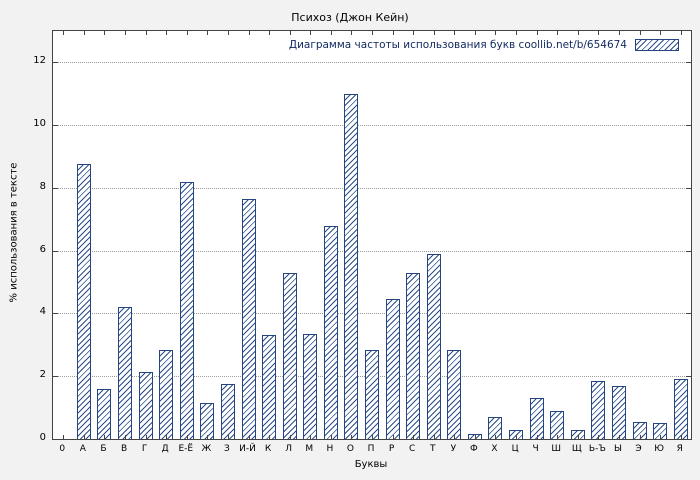 This screenshot has height=480, width=700. What do you see at coordinates (413, 355) in the screenshot?
I see `bar-С` at bounding box center [413, 355].